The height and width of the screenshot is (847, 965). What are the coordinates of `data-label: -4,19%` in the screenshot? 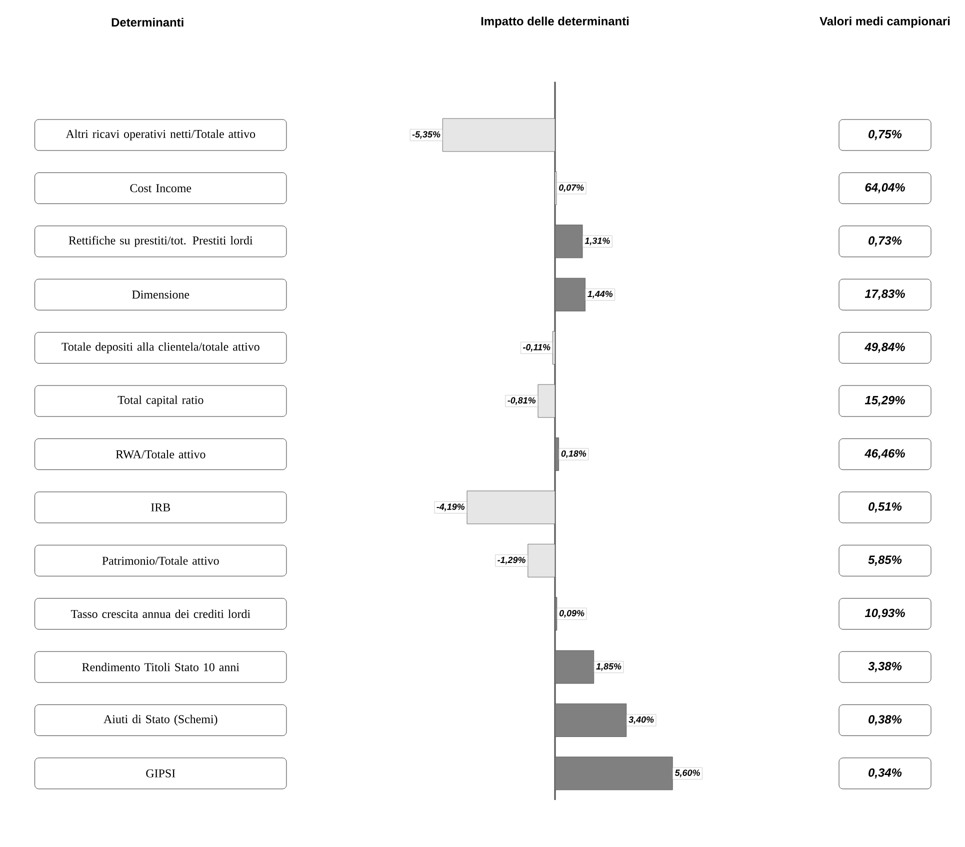 It's located at (450, 508).